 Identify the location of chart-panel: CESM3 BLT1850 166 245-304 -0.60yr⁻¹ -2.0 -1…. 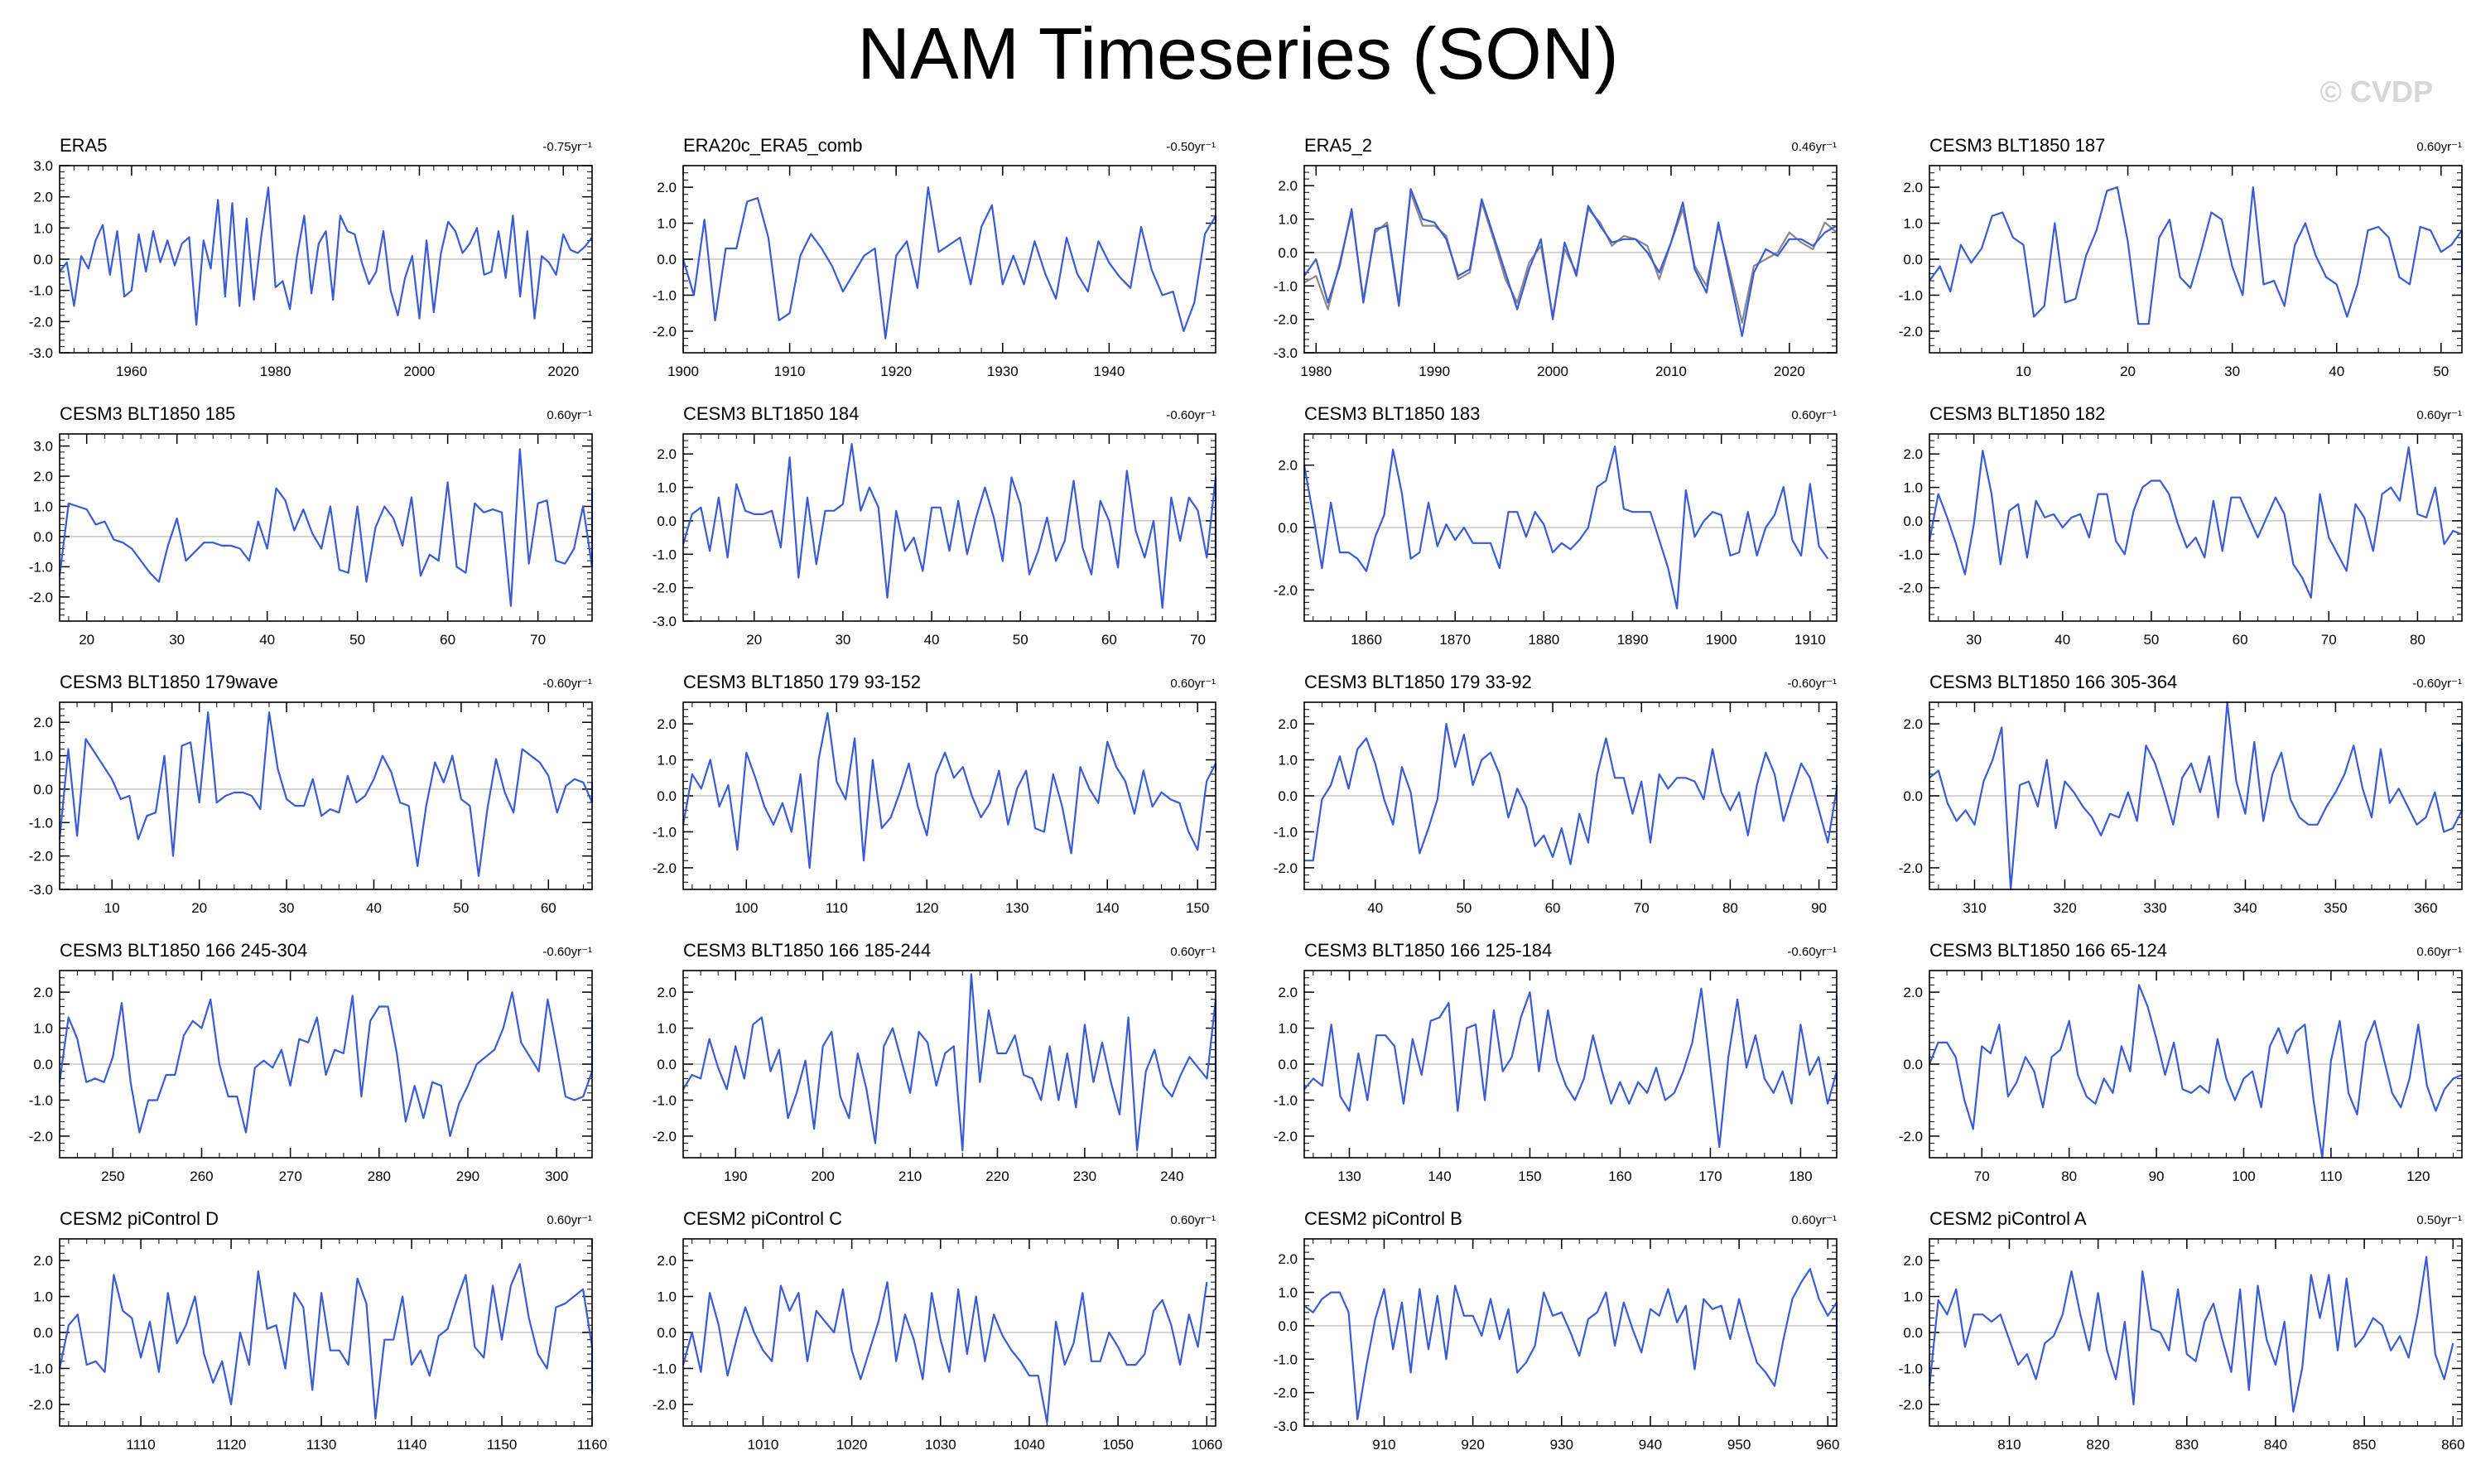
(311, 1062).